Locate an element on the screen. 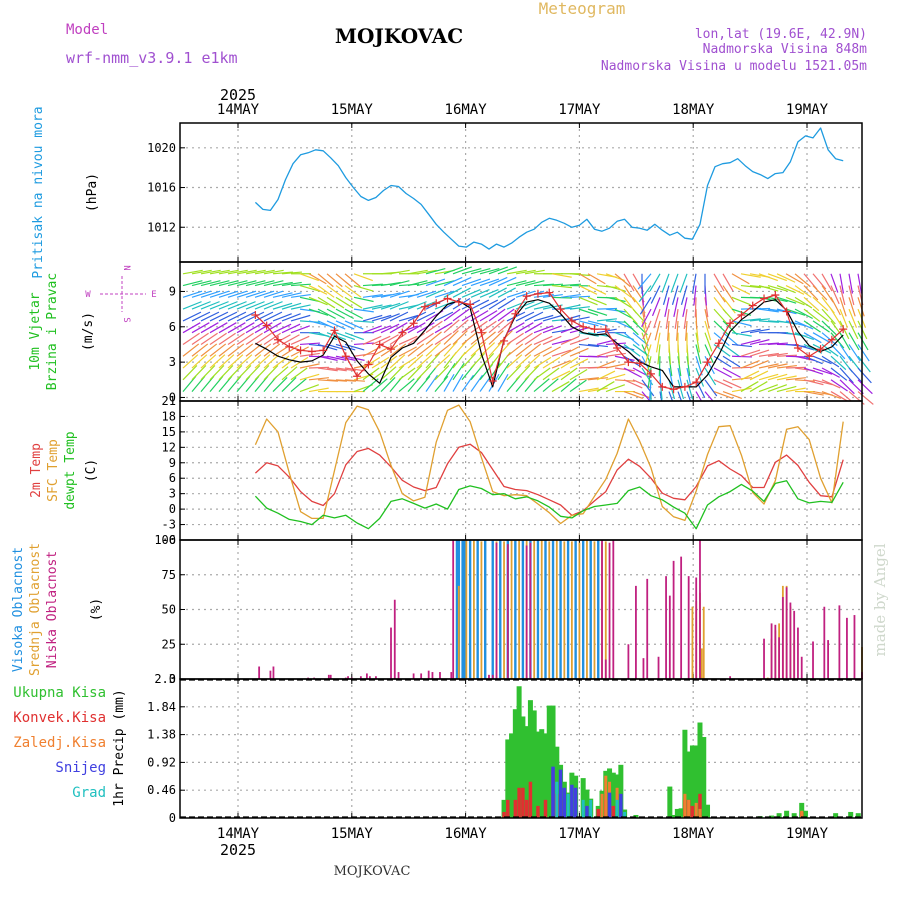 The width and height of the screenshot is (900, 900). y-tick-label: 100 is located at coordinates (165, 540).